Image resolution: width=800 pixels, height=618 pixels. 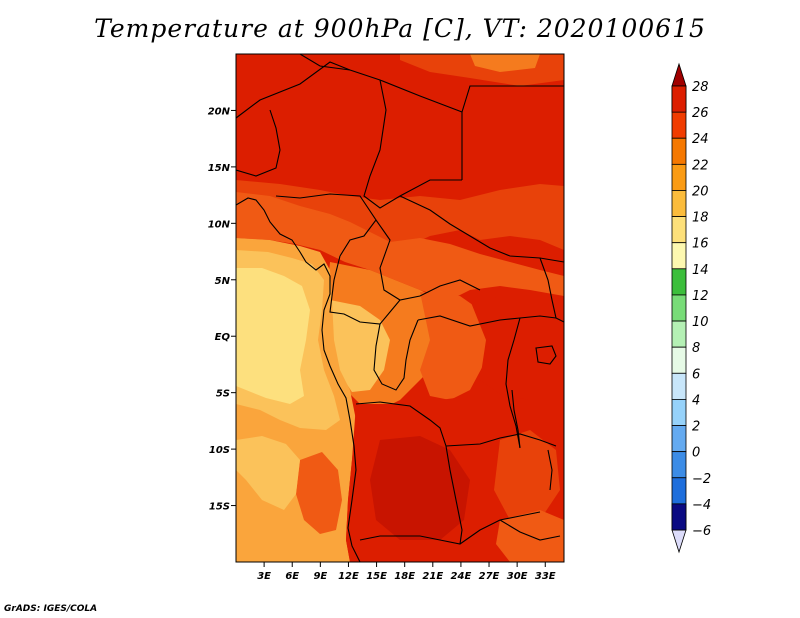 I want to click on lon-tick-label: 33E, so click(x=545, y=576).